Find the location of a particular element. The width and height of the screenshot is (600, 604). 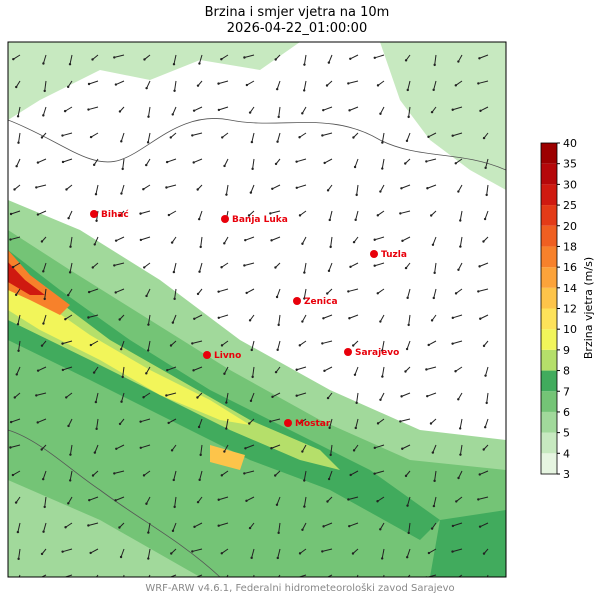

colorbar-tick-label: 18 is located at coordinates (570, 246).